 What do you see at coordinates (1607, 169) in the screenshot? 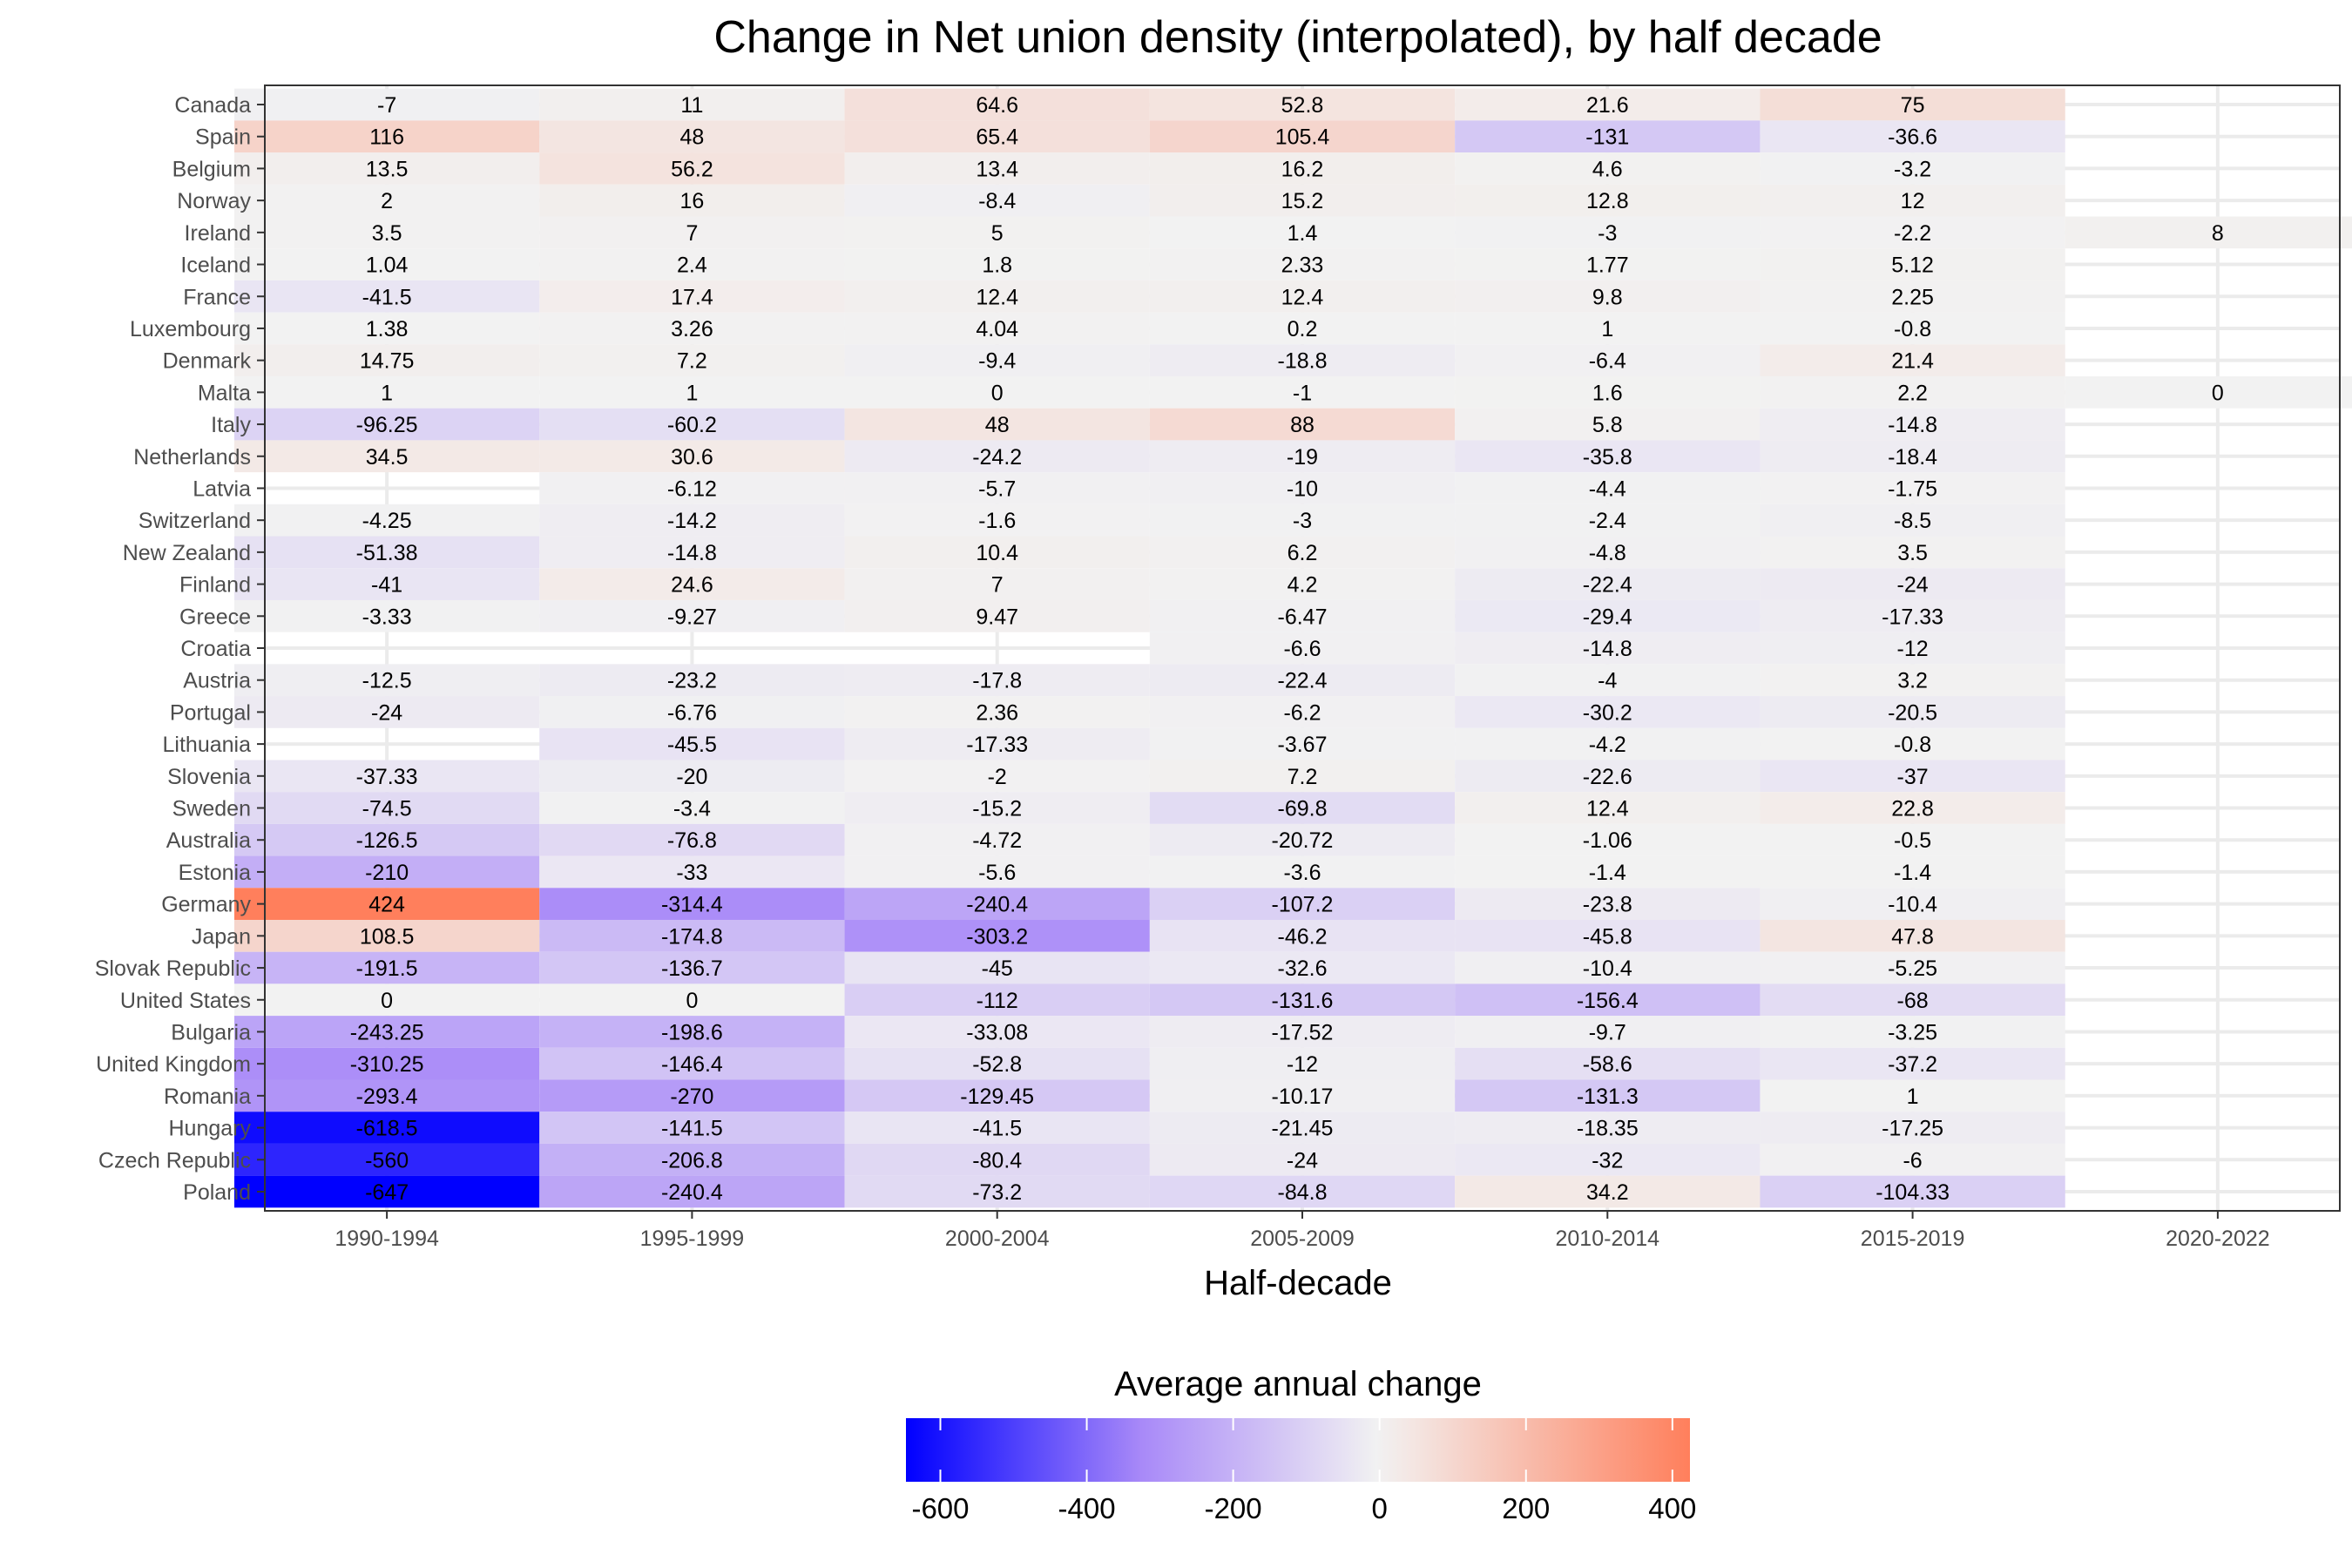
I see `cell-label: 4.6` at bounding box center [1607, 169].